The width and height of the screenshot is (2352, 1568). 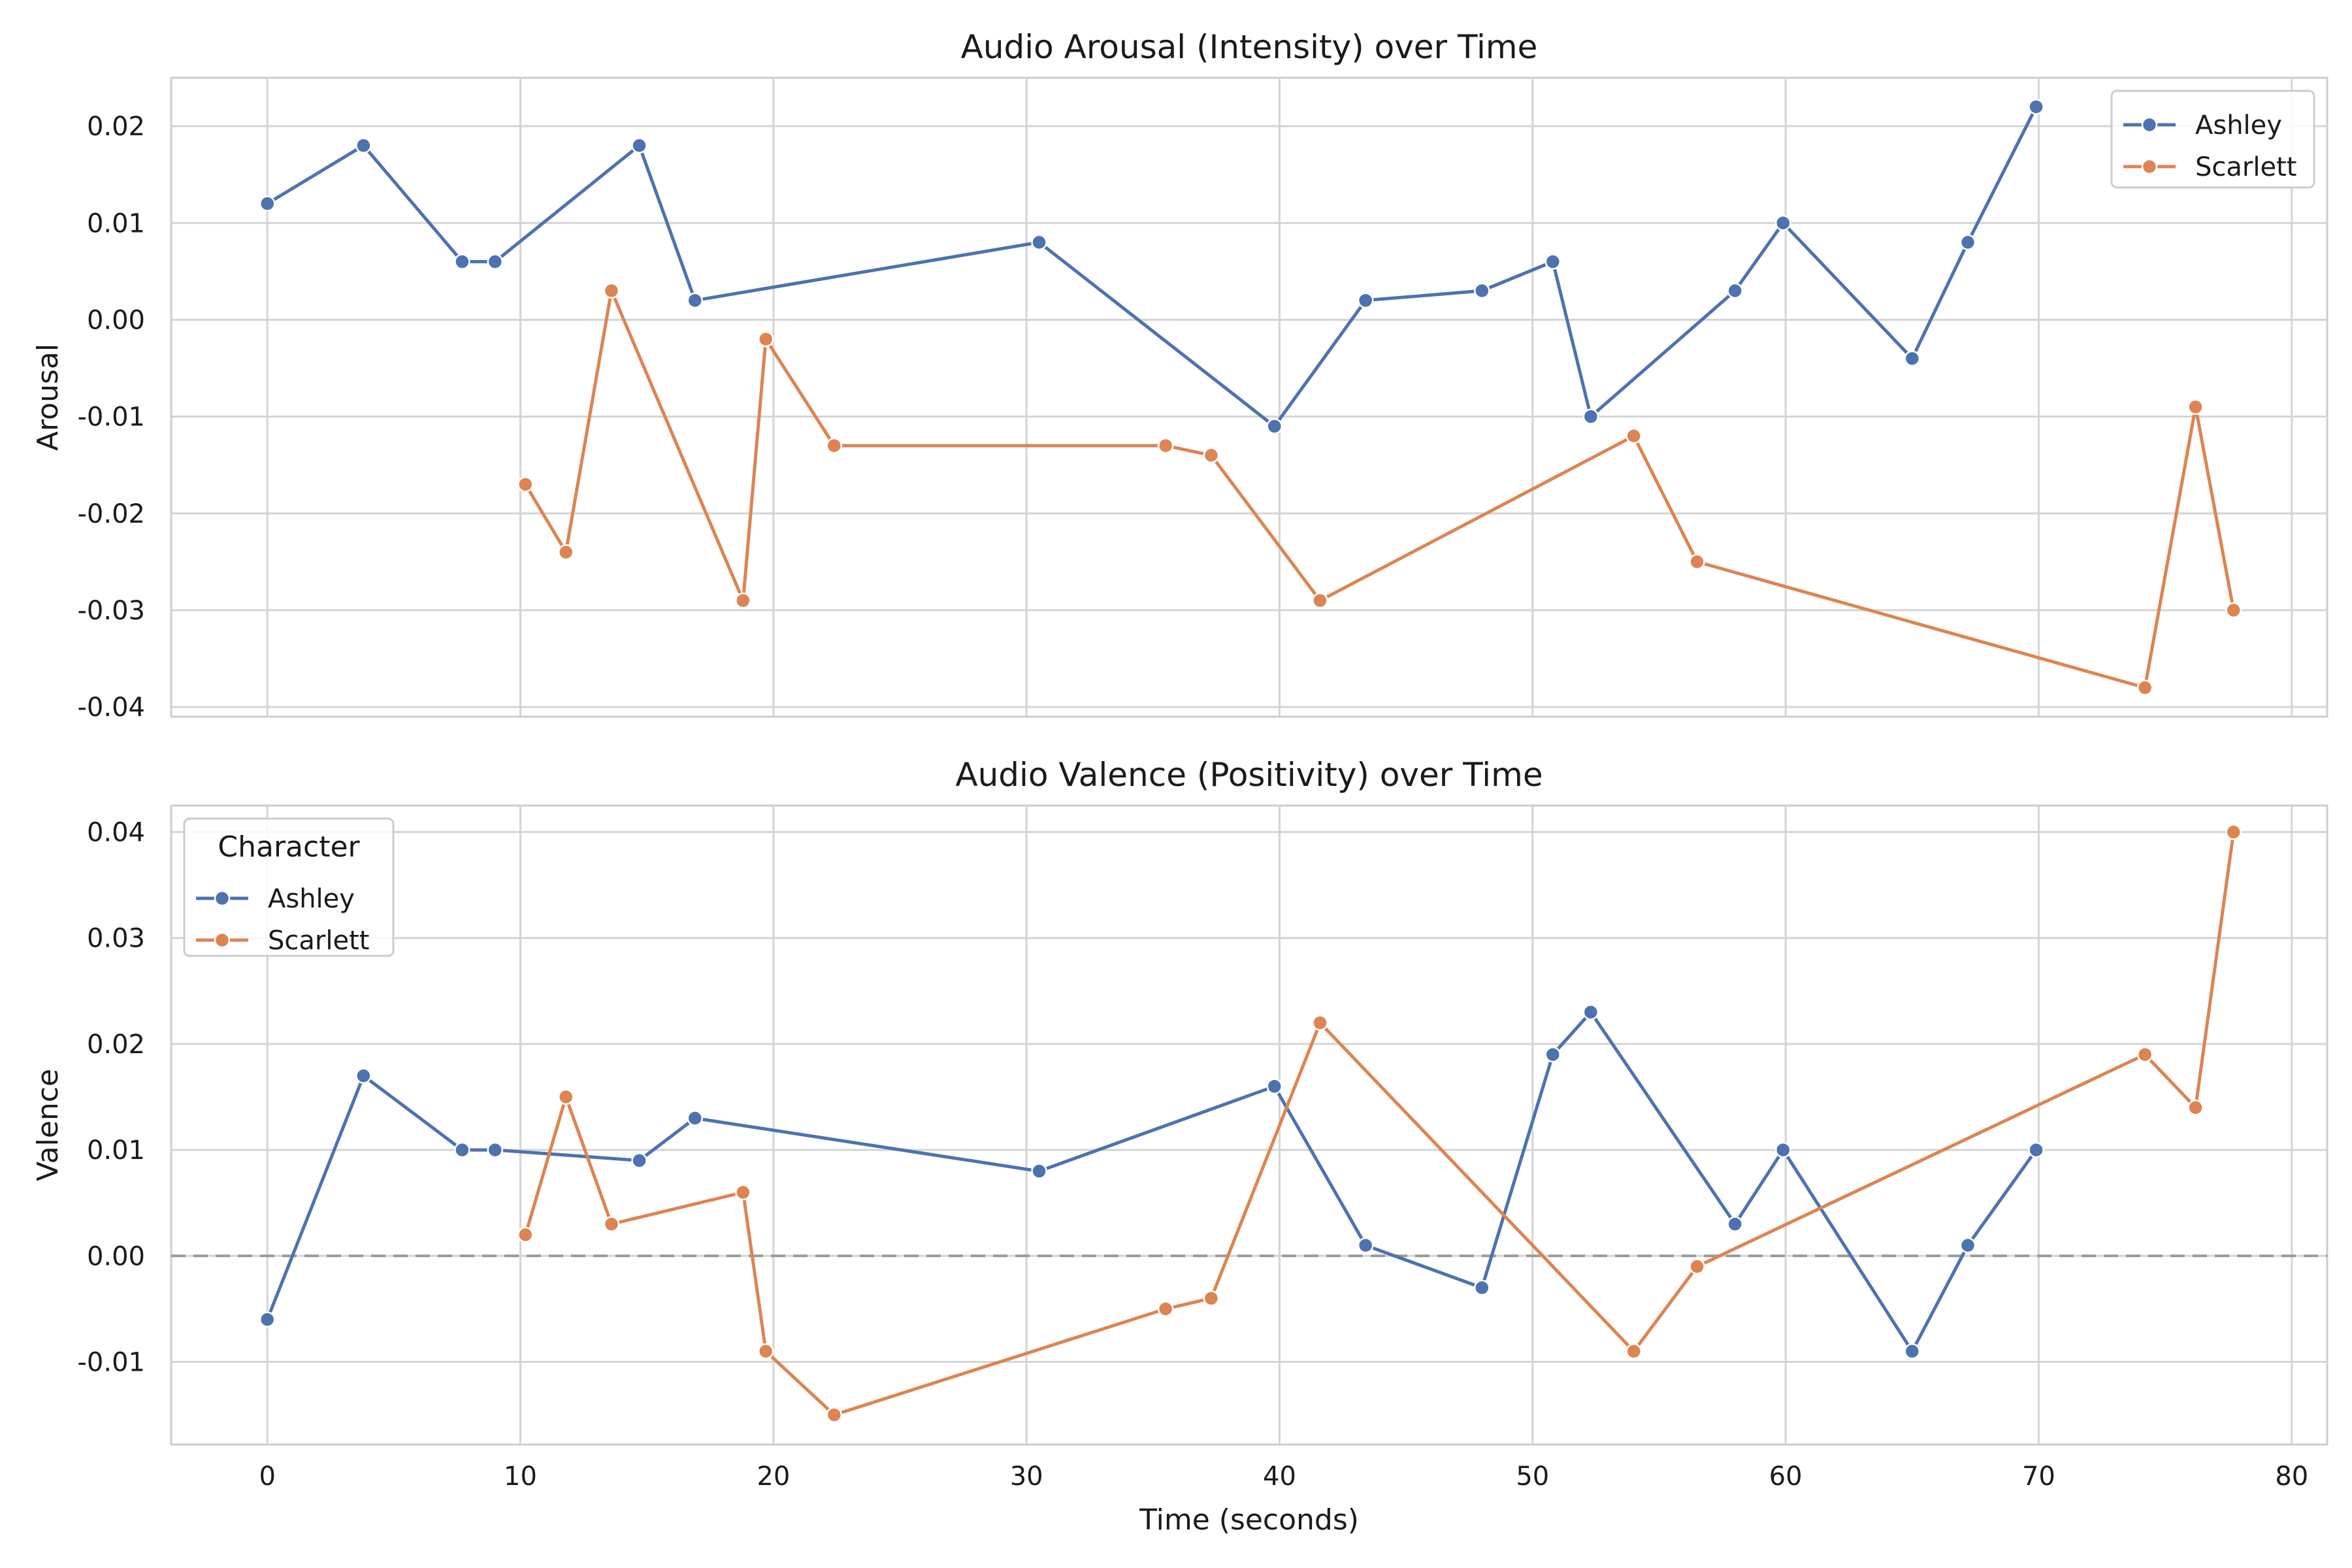 What do you see at coordinates (773, 1477) in the screenshot?
I see `x-tick-label: 20` at bounding box center [773, 1477].